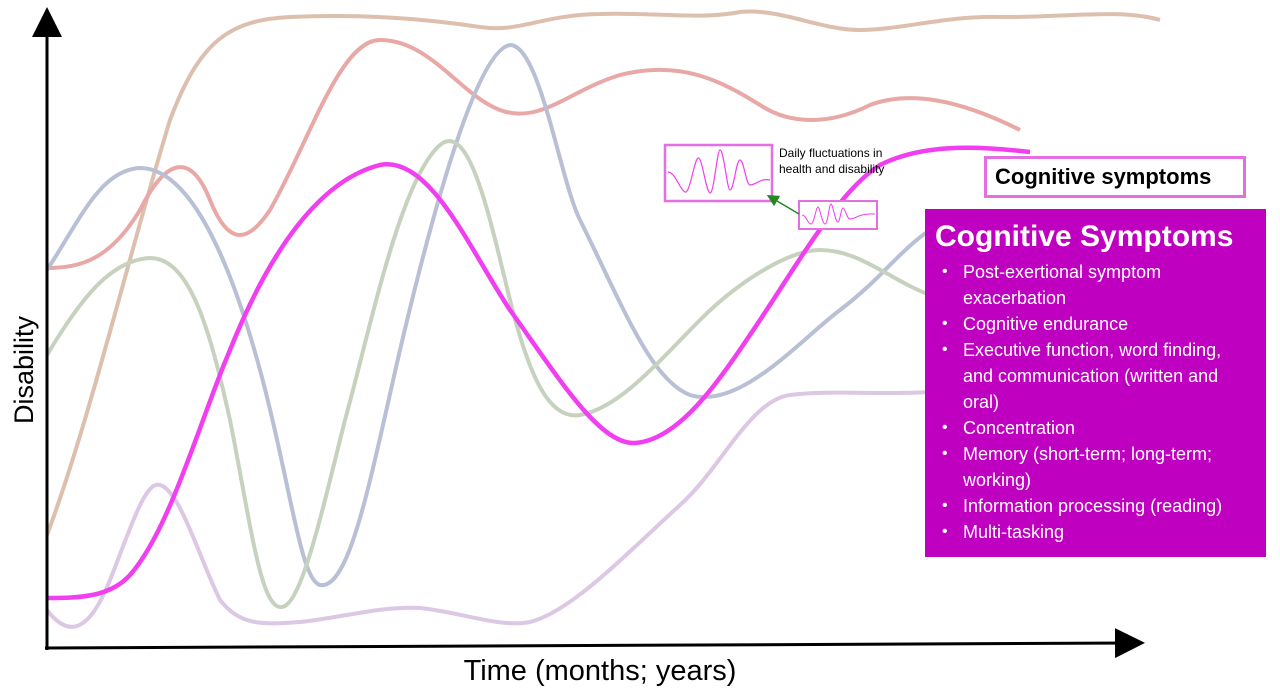  I want to click on x-axis, so click(594, 643).